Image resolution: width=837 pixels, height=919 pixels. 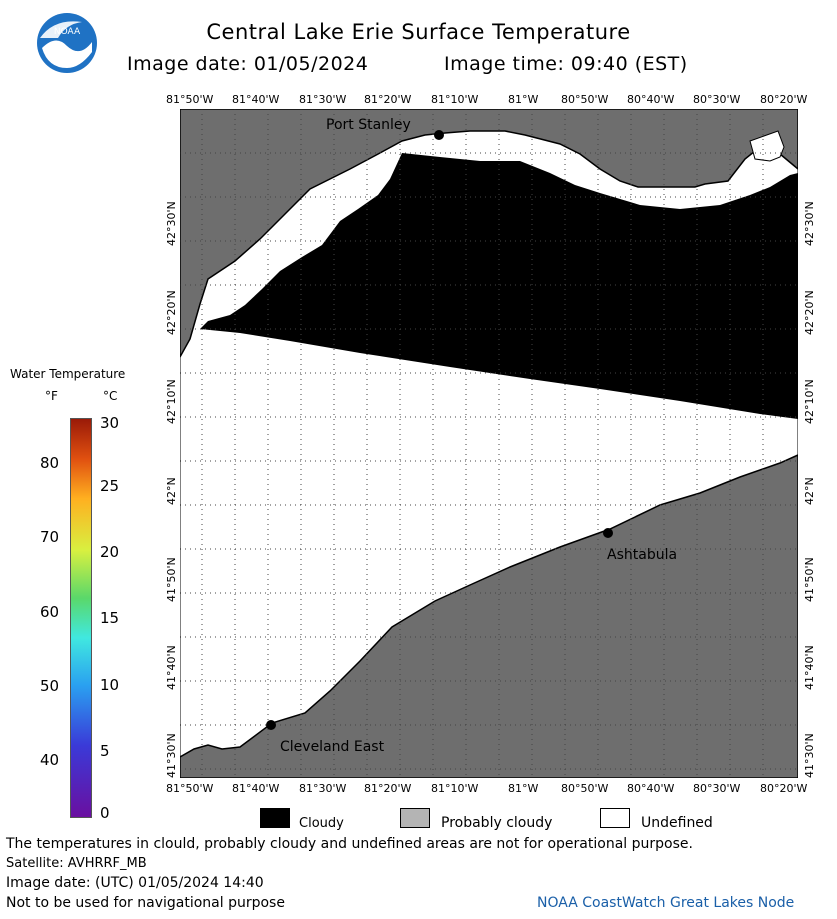 What do you see at coordinates (523, 99) in the screenshot?
I see `lon-top-tick: 81°W` at bounding box center [523, 99].